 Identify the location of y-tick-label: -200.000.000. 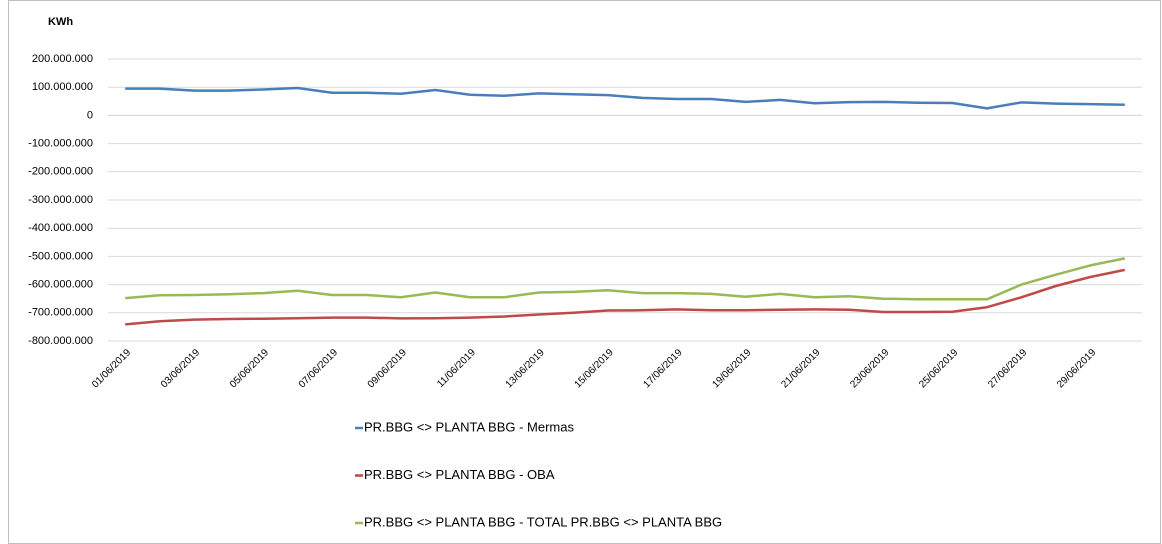
(60, 172).